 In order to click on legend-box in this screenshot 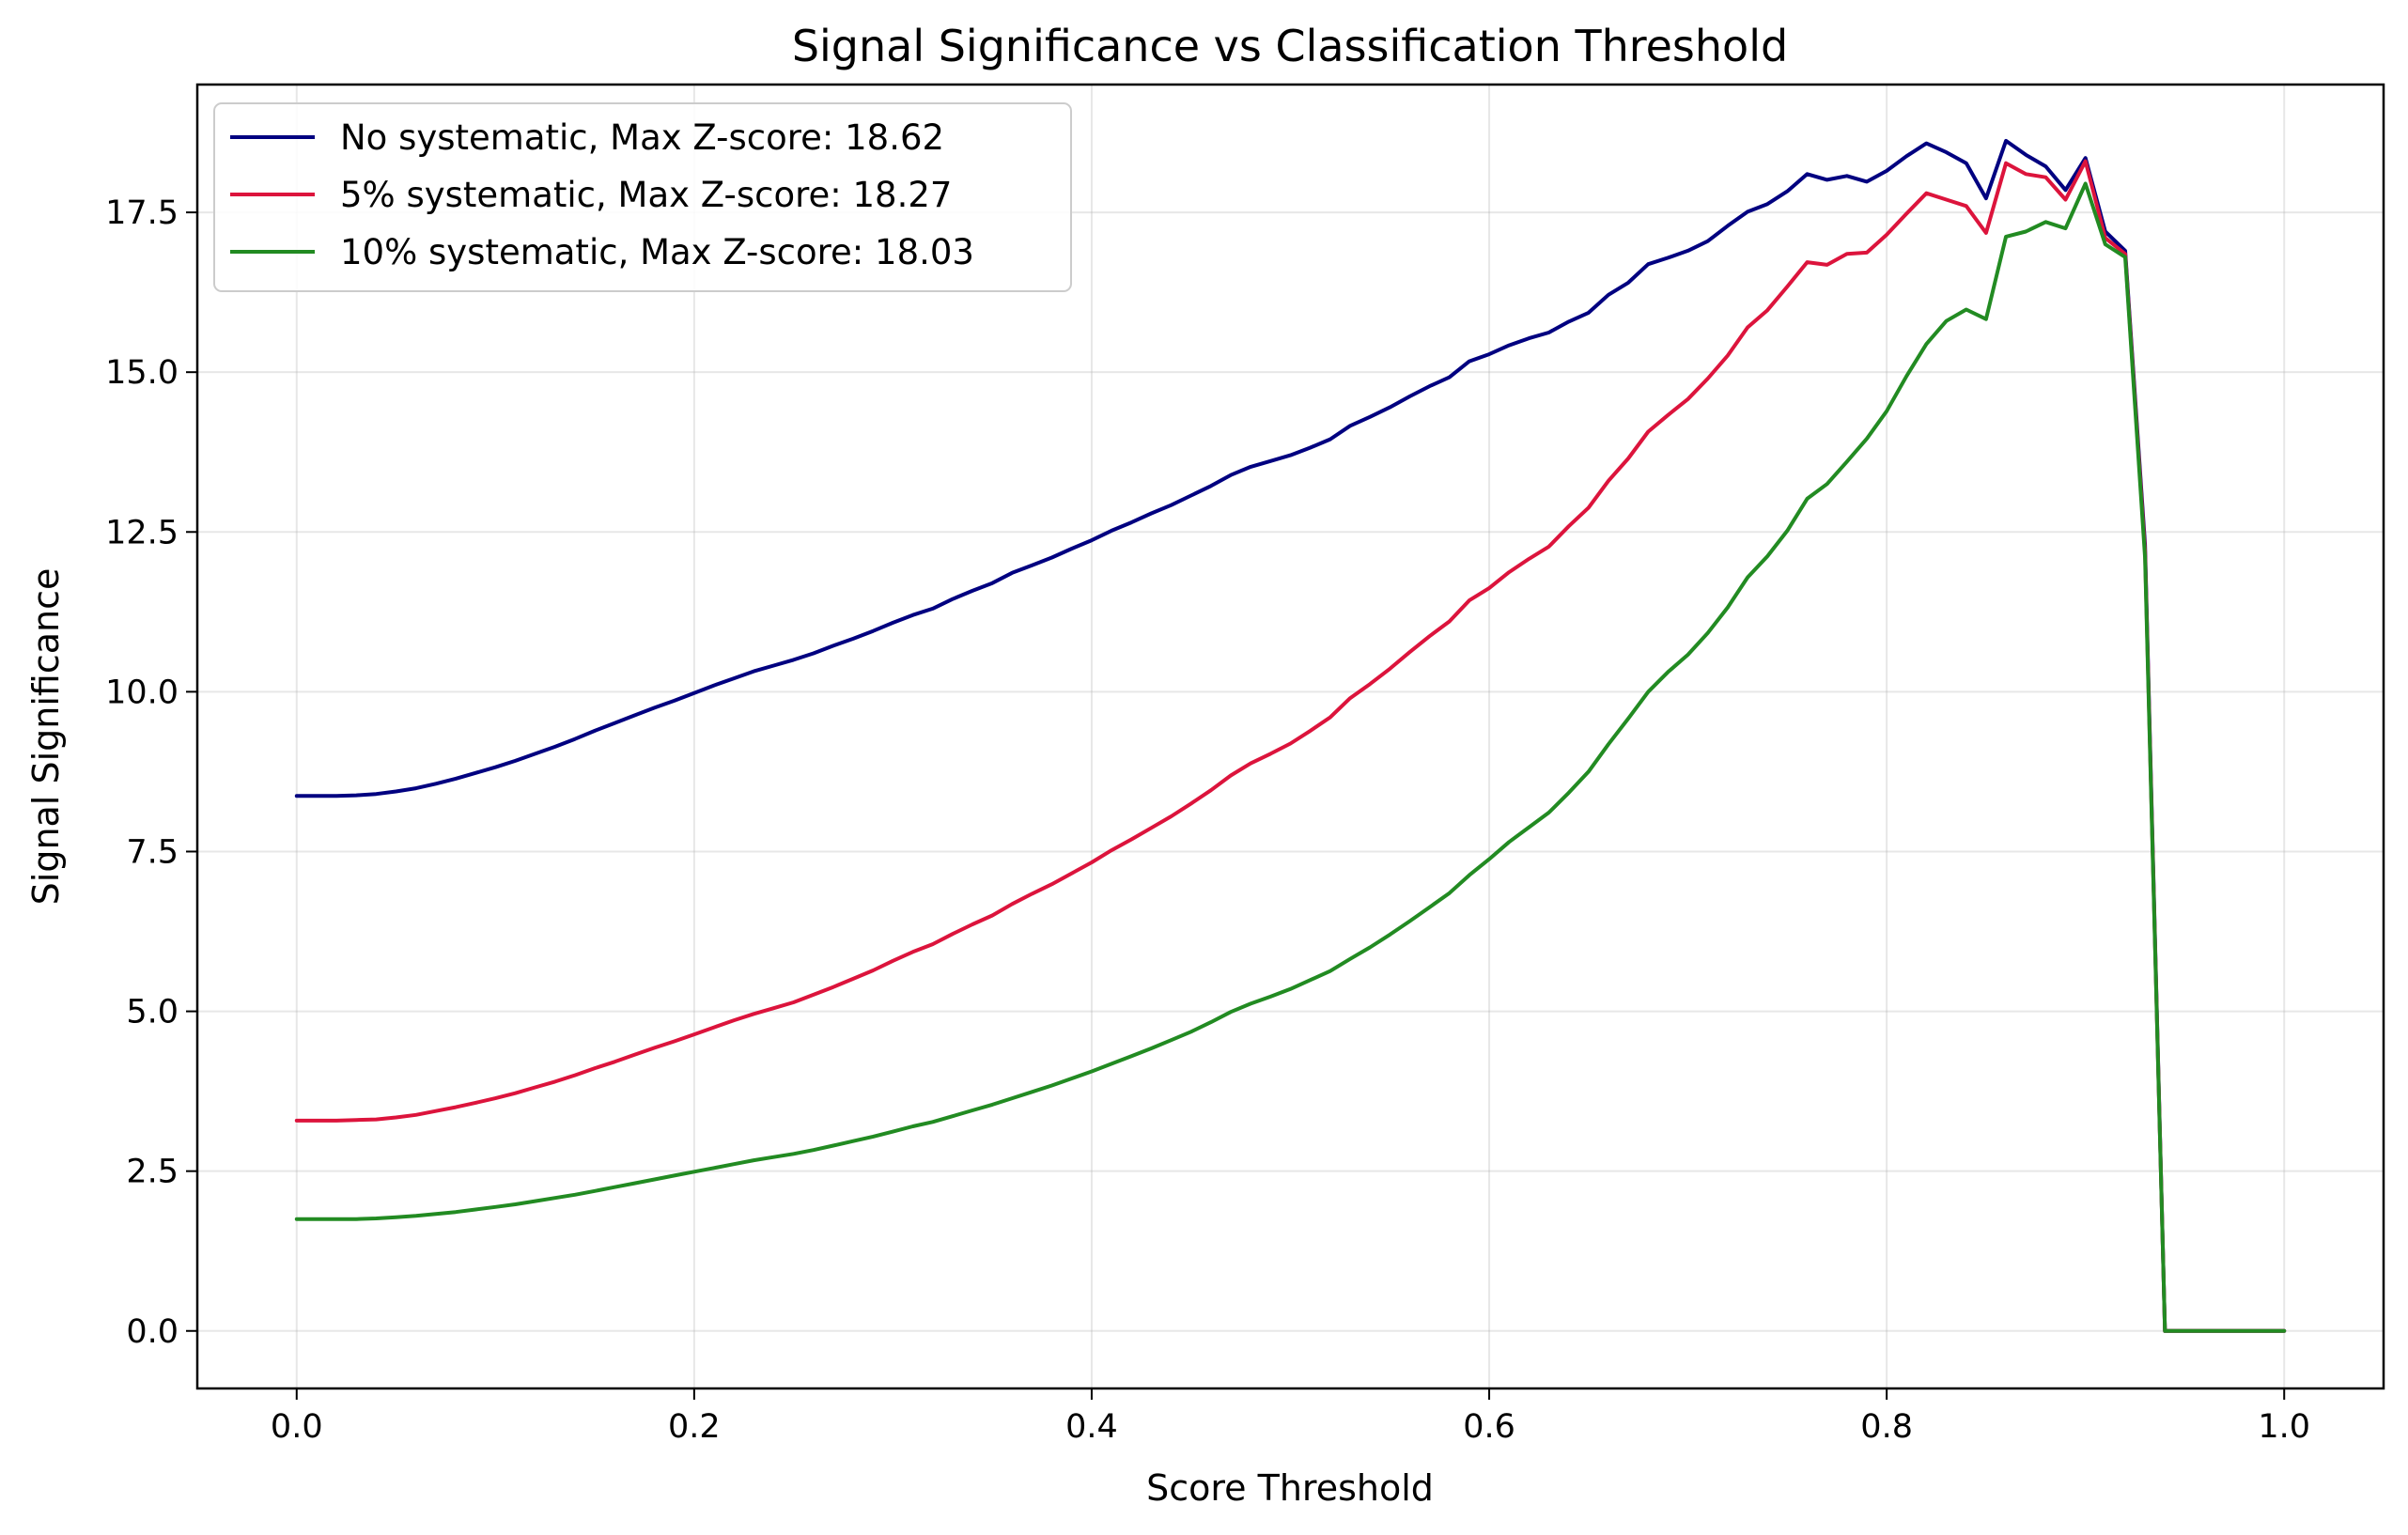, I will do `click(642, 197)`.